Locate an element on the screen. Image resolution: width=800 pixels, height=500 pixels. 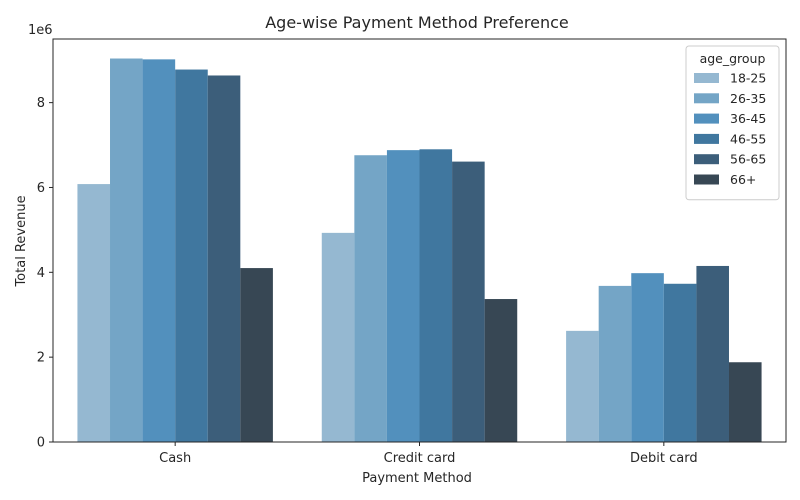
bar-56-65-credit-card is located at coordinates (468, 301).